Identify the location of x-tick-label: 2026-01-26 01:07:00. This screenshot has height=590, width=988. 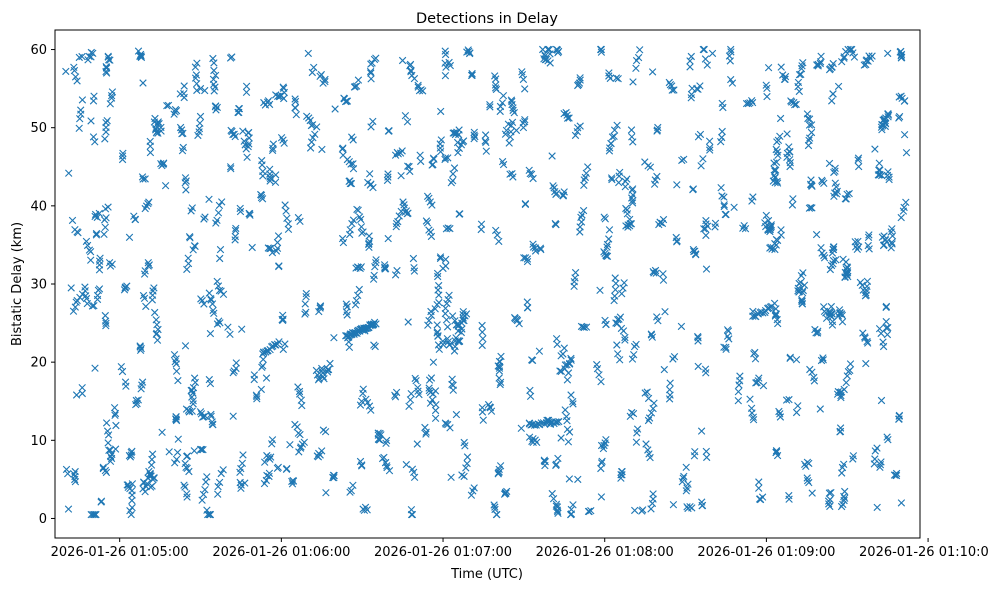
(443, 552).